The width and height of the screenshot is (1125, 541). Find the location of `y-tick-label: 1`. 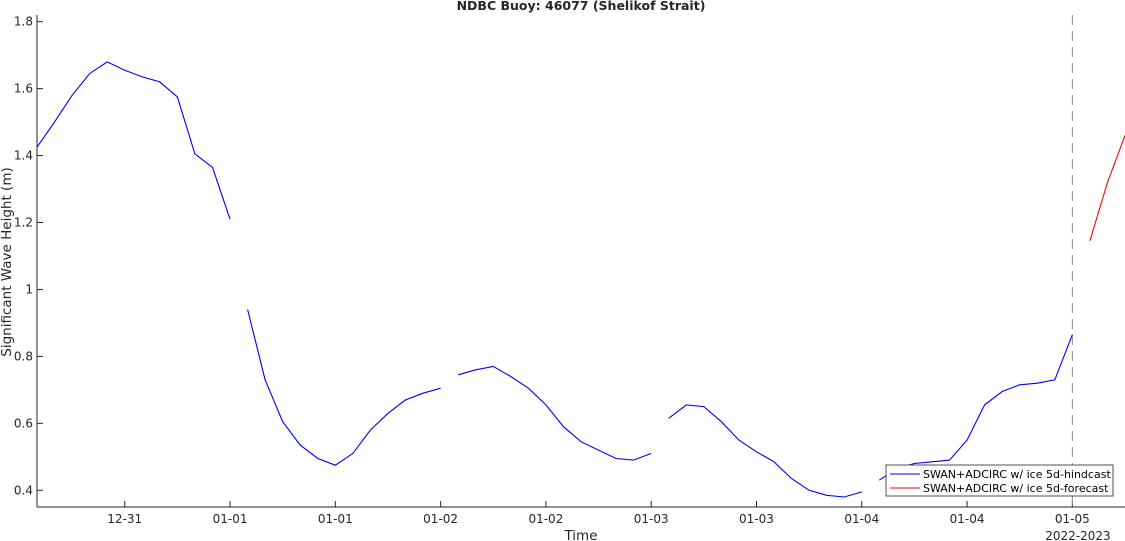

y-tick-label: 1 is located at coordinates (29, 289).